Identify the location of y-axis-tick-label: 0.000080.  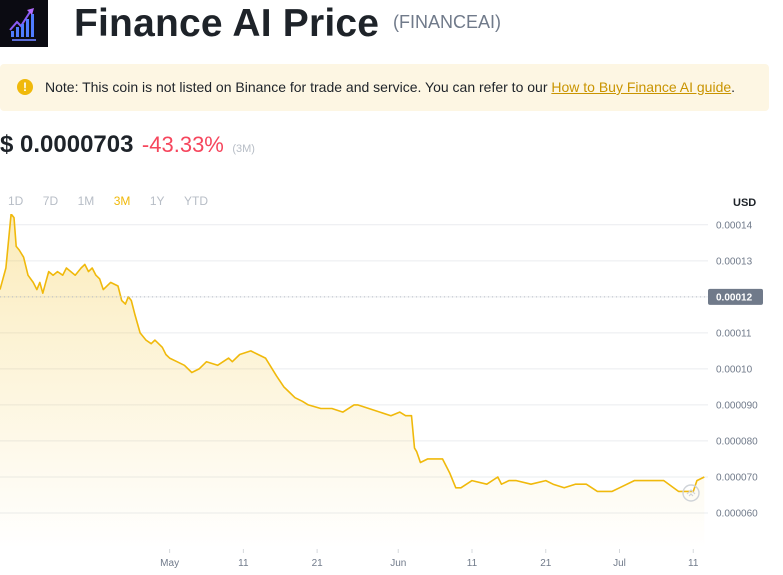
(737, 441).